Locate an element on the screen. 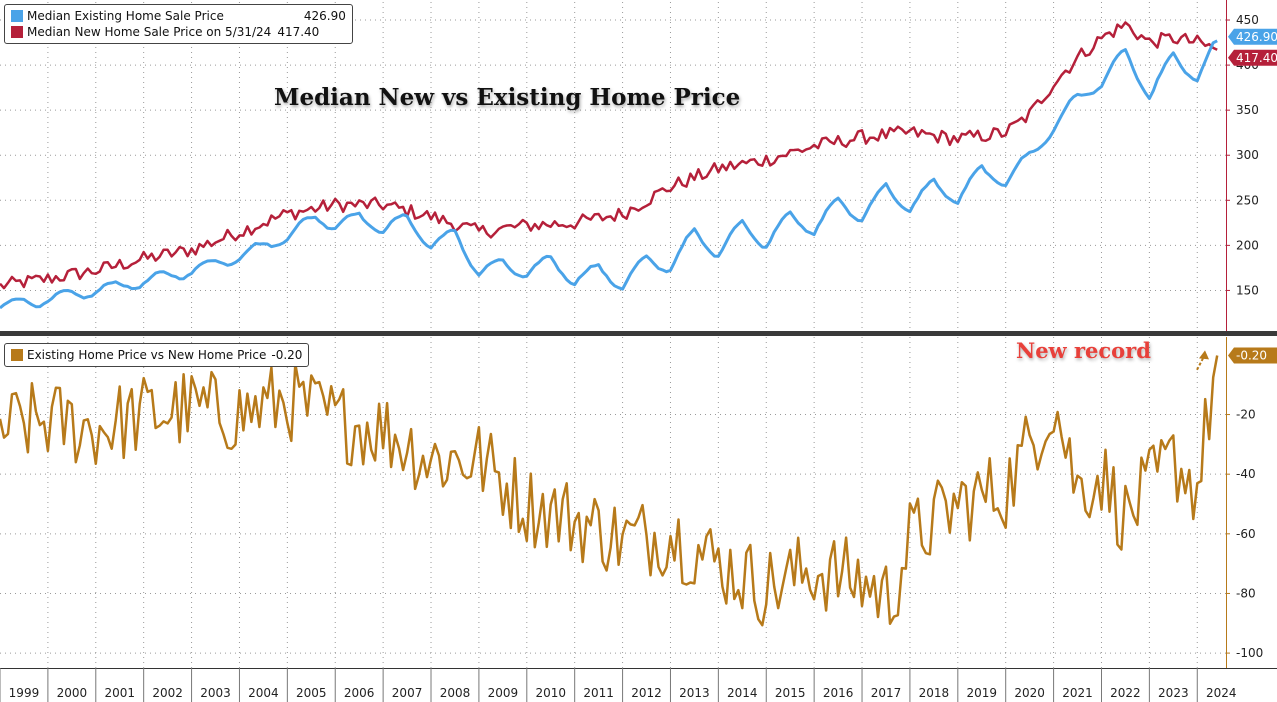 The width and height of the screenshot is (1277, 702). x-tick-label: 2024 is located at coordinates (1221, 693).